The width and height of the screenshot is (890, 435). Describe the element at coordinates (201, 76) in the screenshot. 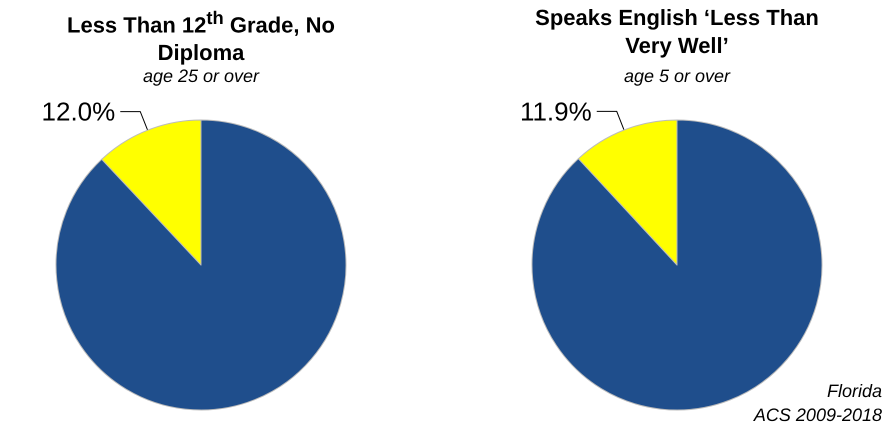

I see `chart-subtitle: age 25 or over` at that location.